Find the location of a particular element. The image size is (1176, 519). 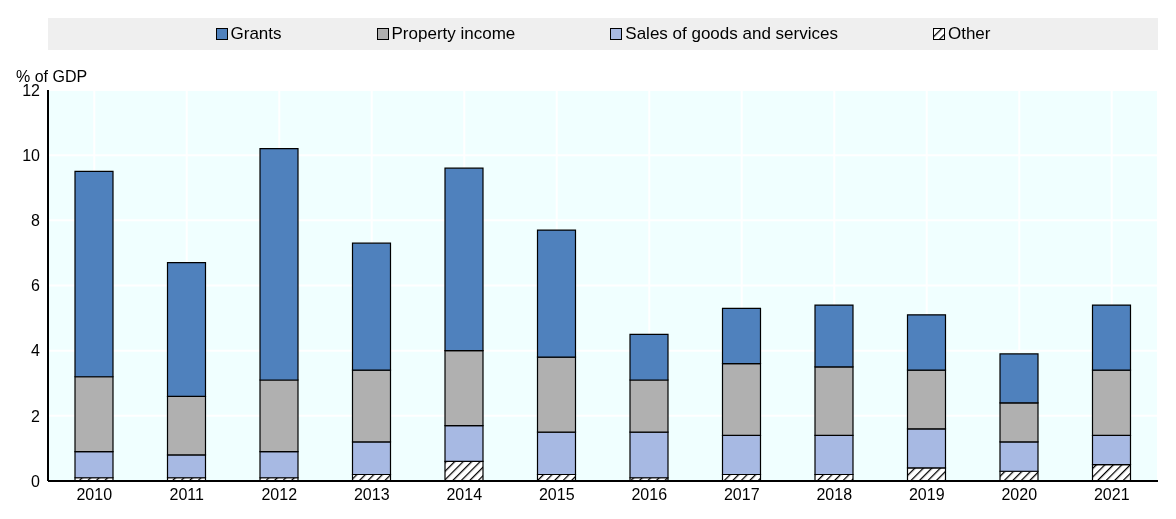

y-tick-label: 2 is located at coordinates (36, 416).